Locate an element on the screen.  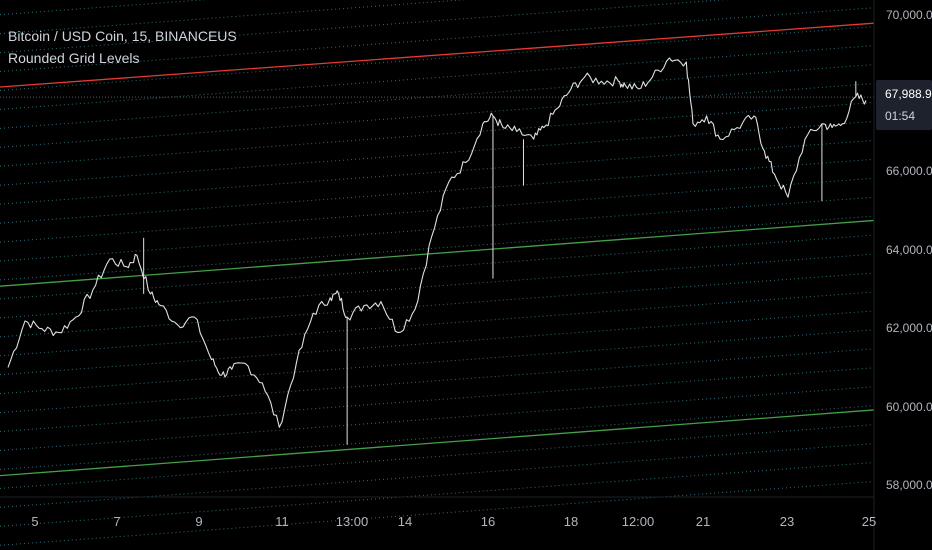
time-axis-tick: 21 is located at coordinates (703, 521).